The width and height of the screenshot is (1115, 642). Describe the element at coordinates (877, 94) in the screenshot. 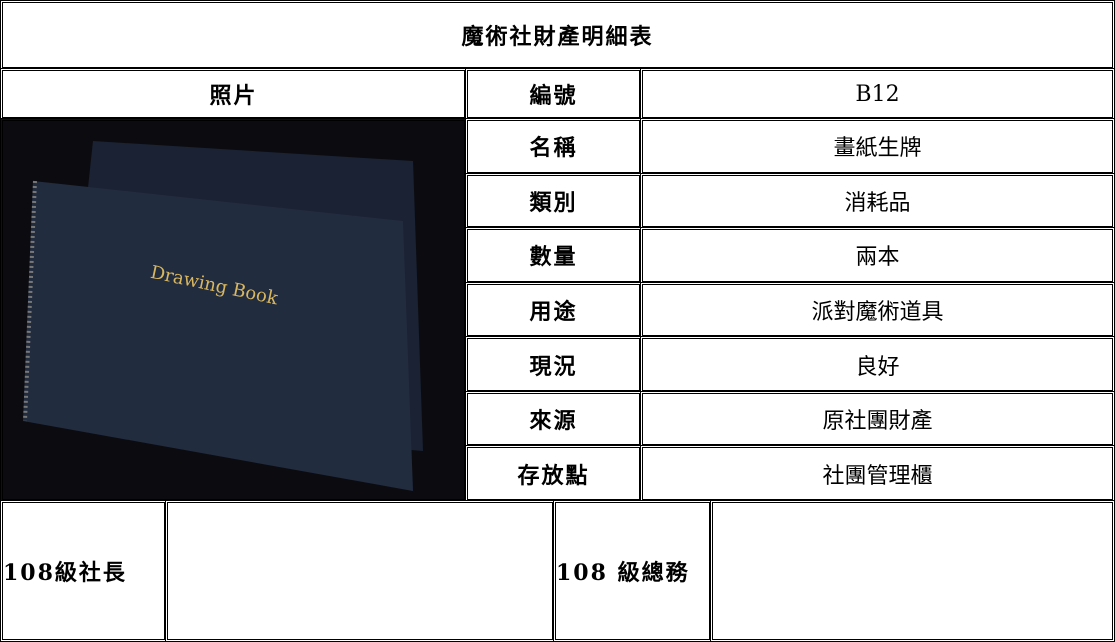

I see `field-value: B12` at that location.